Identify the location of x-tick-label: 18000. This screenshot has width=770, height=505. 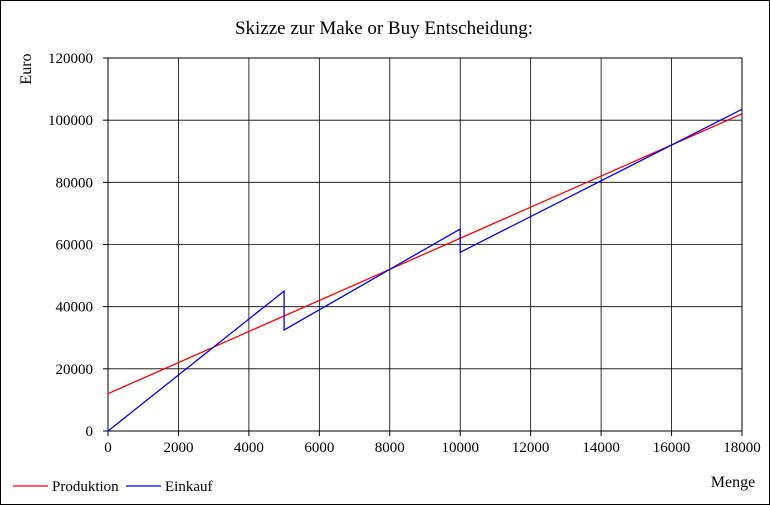
(742, 448).